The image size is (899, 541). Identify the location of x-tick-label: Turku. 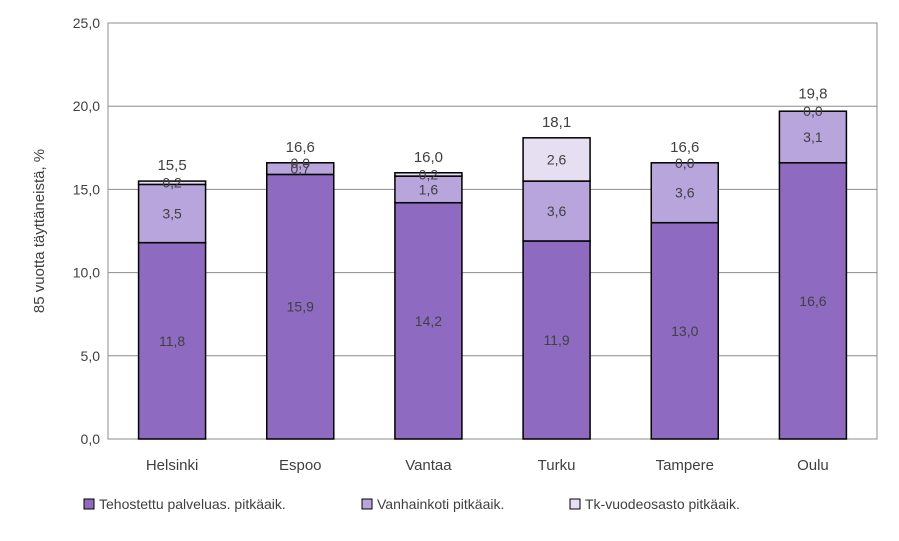
(557, 465).